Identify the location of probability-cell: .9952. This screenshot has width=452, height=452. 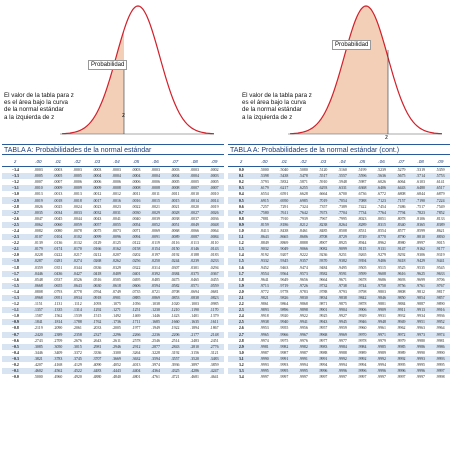
(440, 322).